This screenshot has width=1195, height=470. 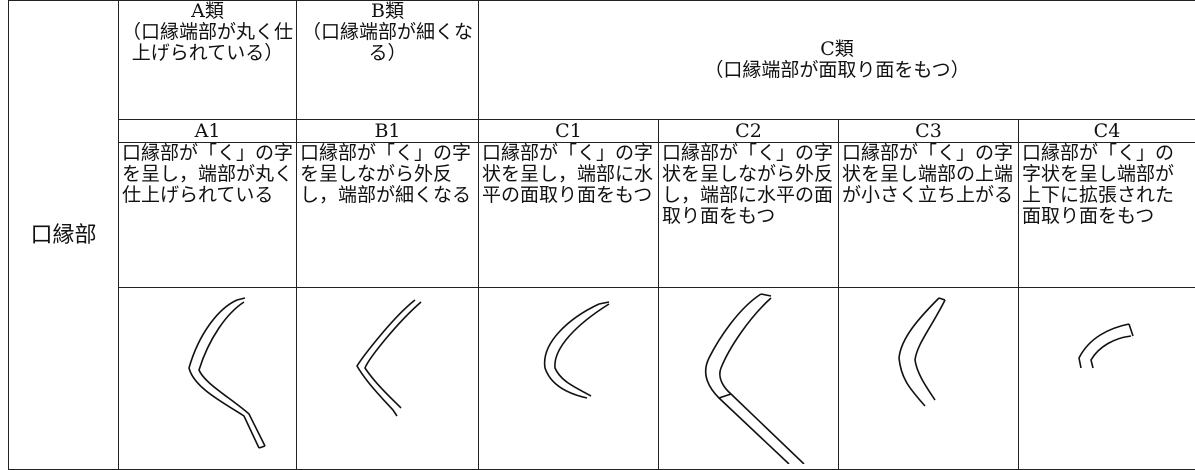 I want to click on group-header: B類（口縁端部が細くなる）, so click(x=388, y=60).